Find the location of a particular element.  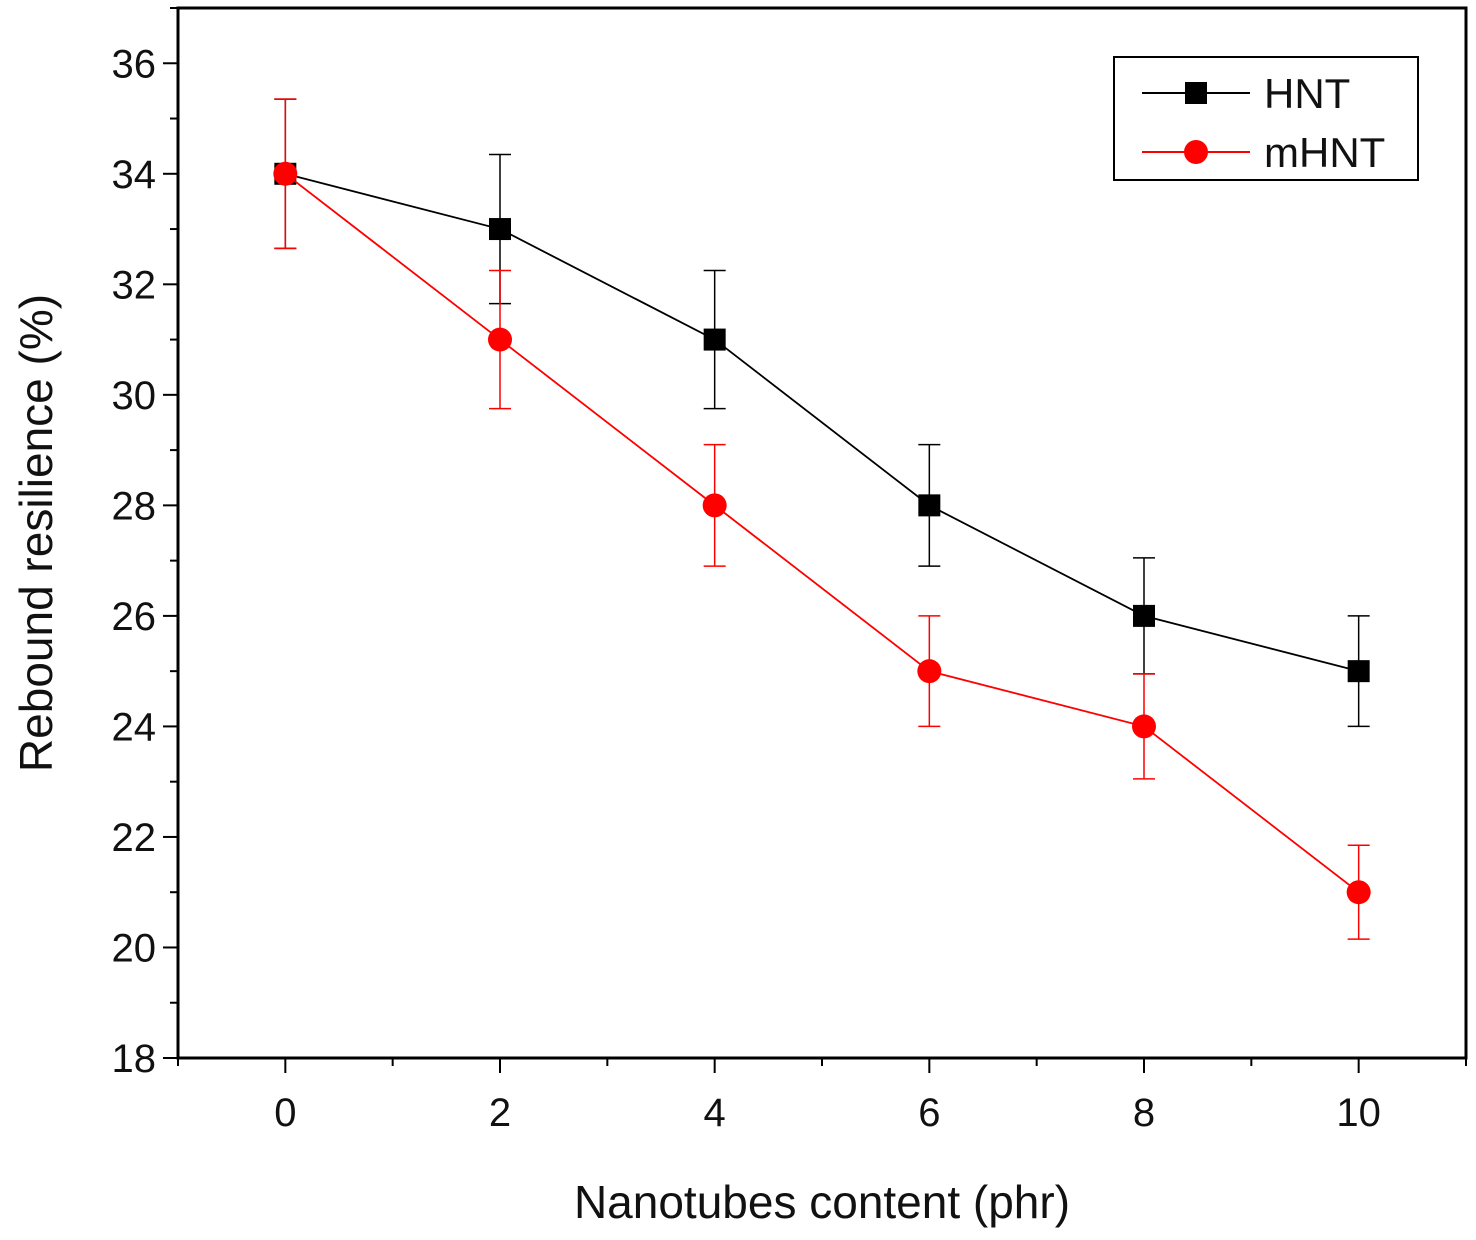

x-tick-label: 8 is located at coordinates (1144, 1113).